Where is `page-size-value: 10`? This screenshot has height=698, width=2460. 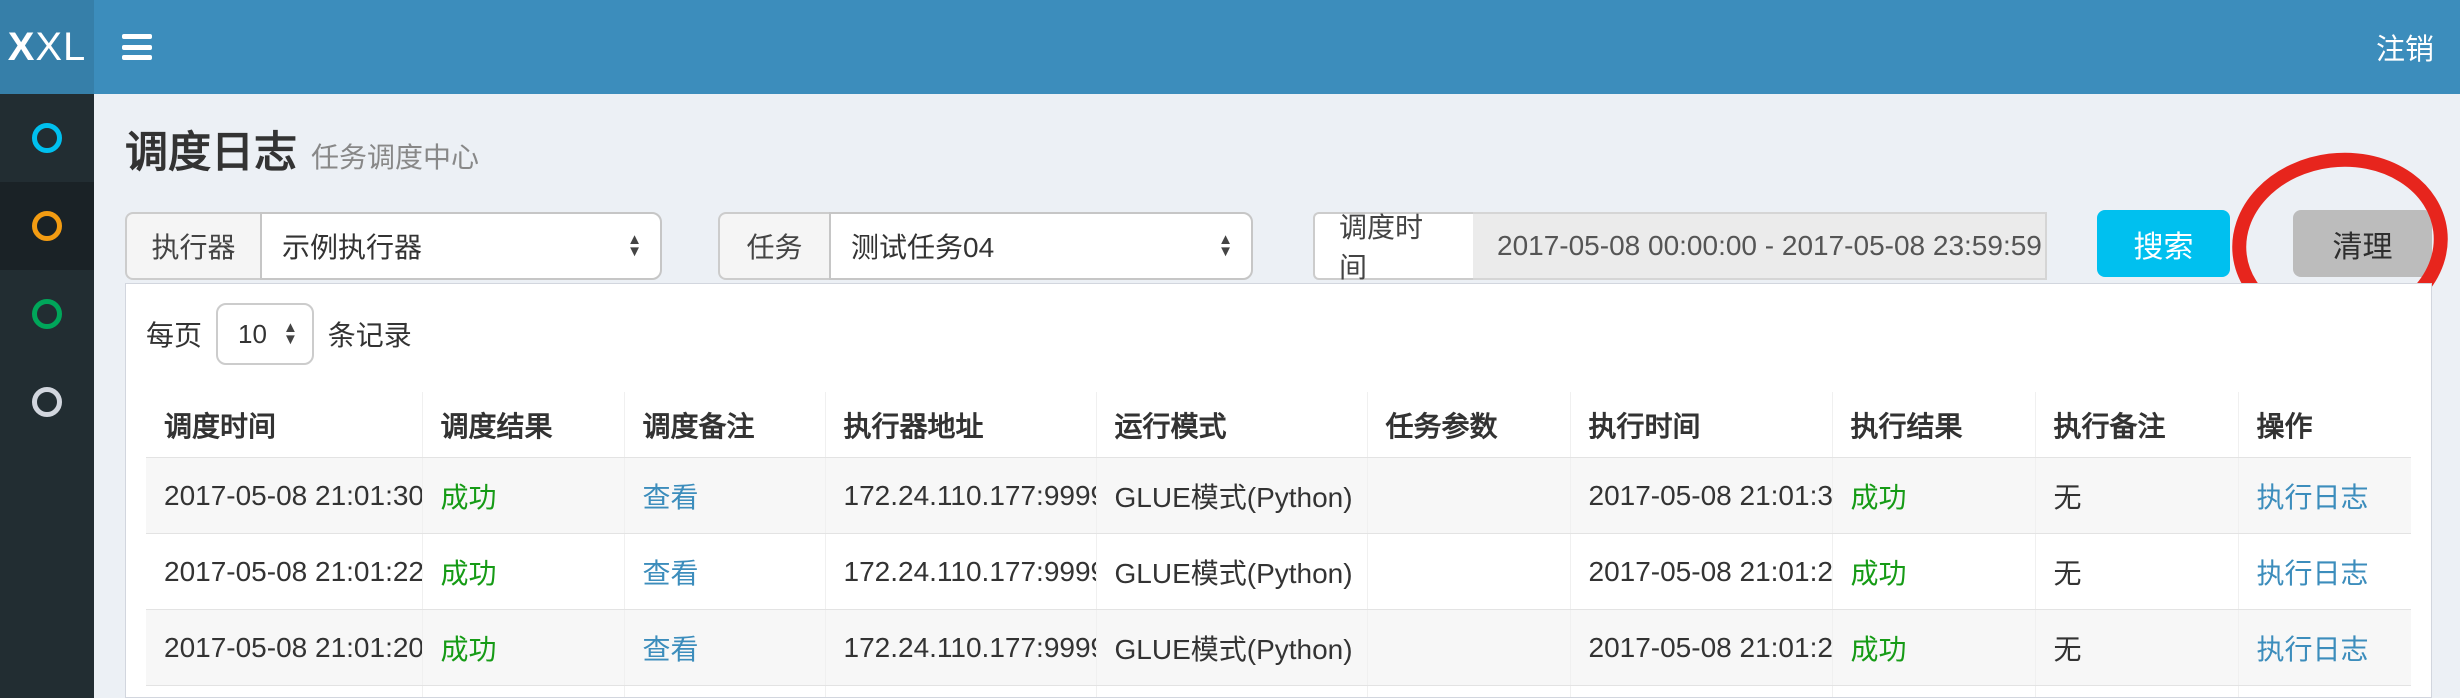
page-size-value: 10 is located at coordinates (252, 333).